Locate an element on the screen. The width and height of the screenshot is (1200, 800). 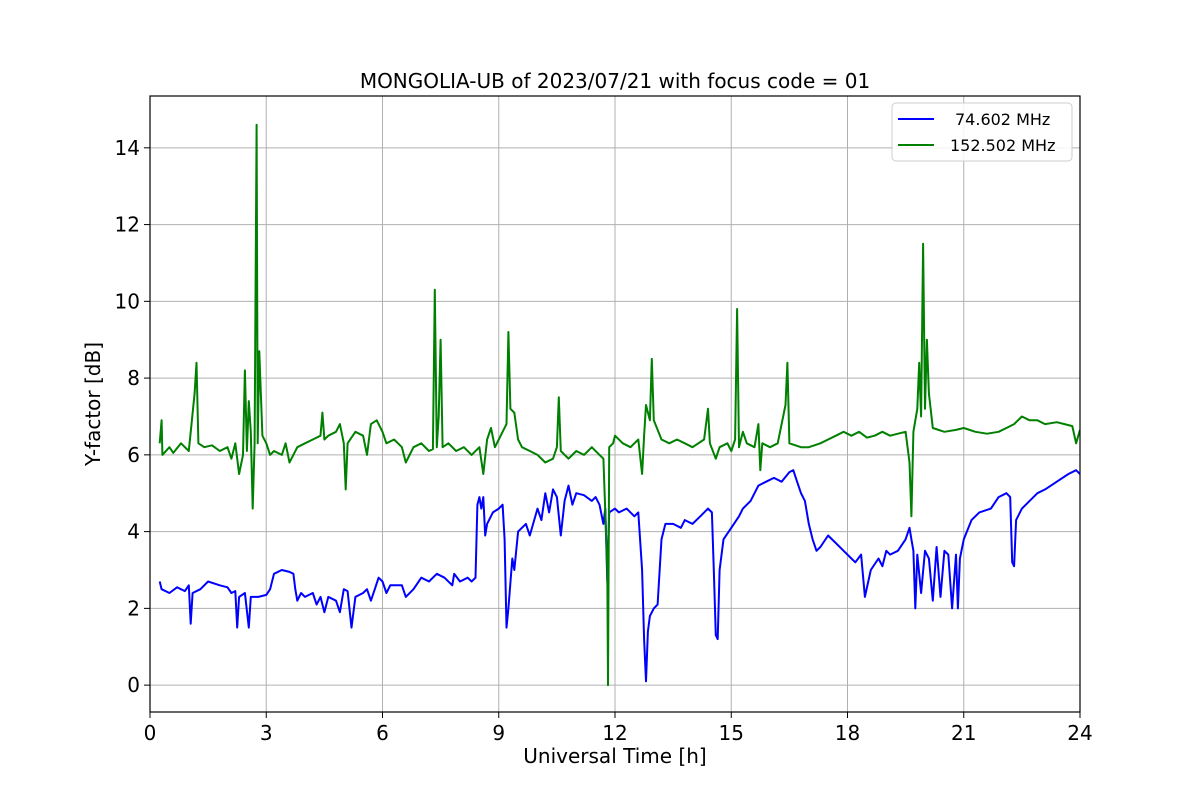
x-tick-label: 3 is located at coordinates (266, 733).